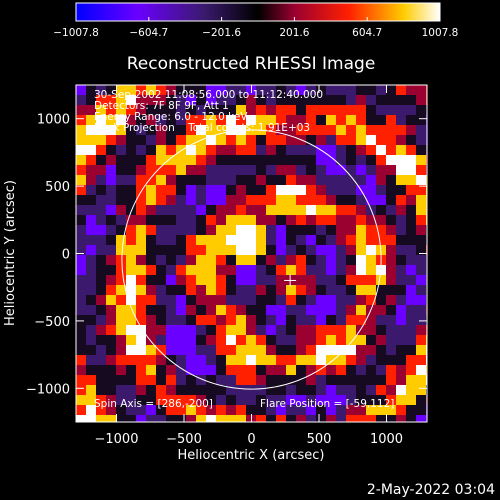 This screenshot has width=500, height=500. I want to click on spin-axis-label: Spin Axis = [286,-200], so click(153, 404).